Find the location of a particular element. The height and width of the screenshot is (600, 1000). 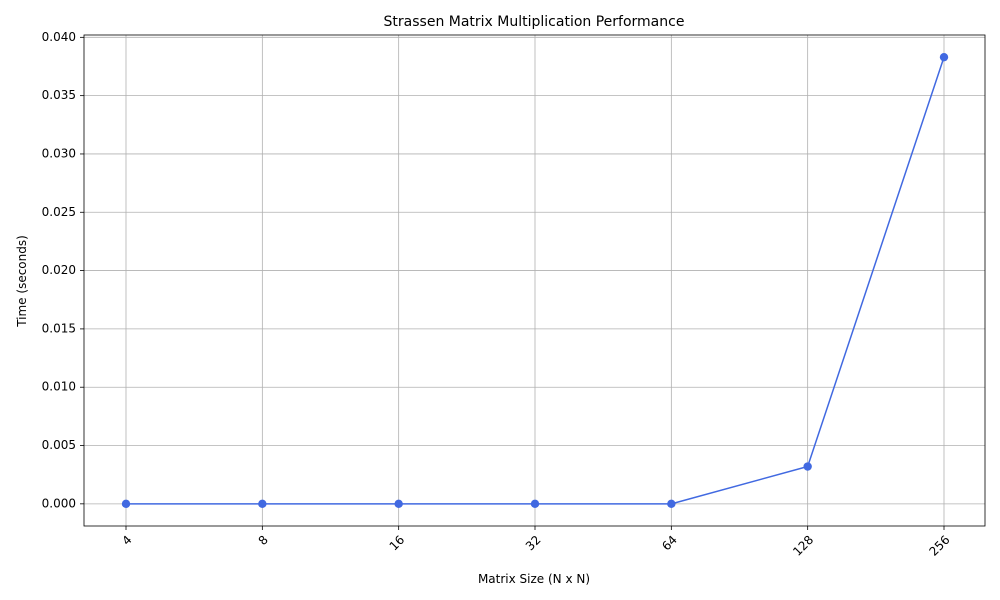

y-tick-label: 0.020 is located at coordinates (59, 270).